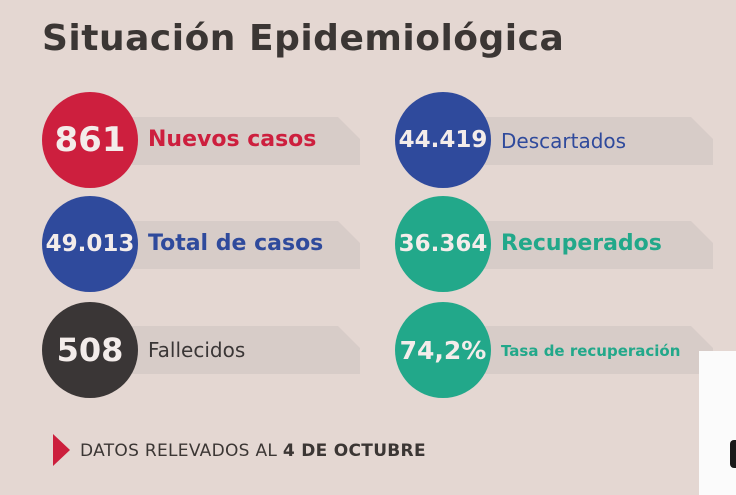  What do you see at coordinates (354, 451) in the screenshot?
I see `footer-date: 4 DE OCTUBRE` at bounding box center [354, 451].